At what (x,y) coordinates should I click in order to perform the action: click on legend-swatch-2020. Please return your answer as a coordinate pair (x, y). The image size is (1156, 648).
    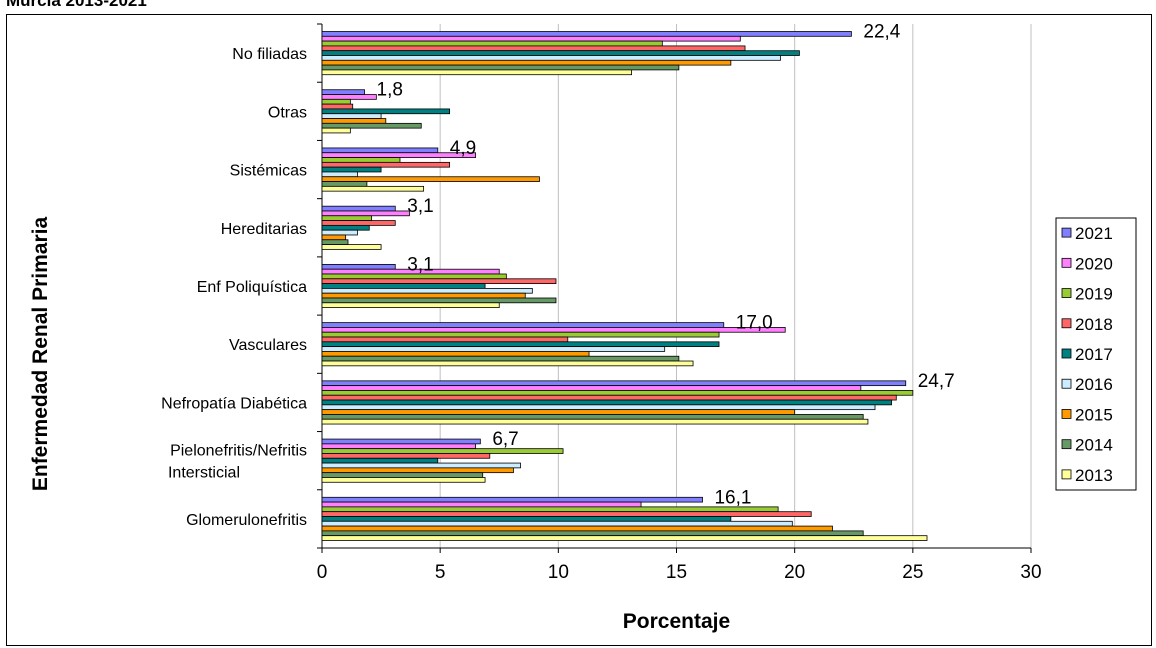
    Looking at the image, I should click on (1066, 262).